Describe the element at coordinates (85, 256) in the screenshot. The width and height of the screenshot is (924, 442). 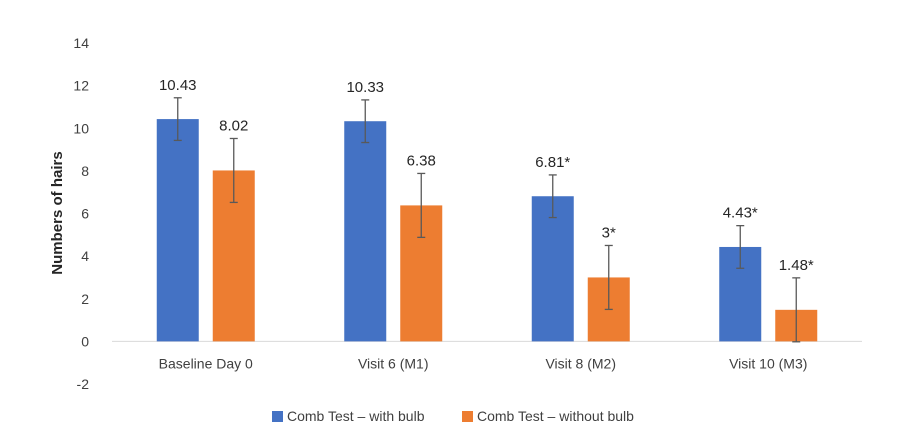
I see `y-tick-label: 4` at that location.